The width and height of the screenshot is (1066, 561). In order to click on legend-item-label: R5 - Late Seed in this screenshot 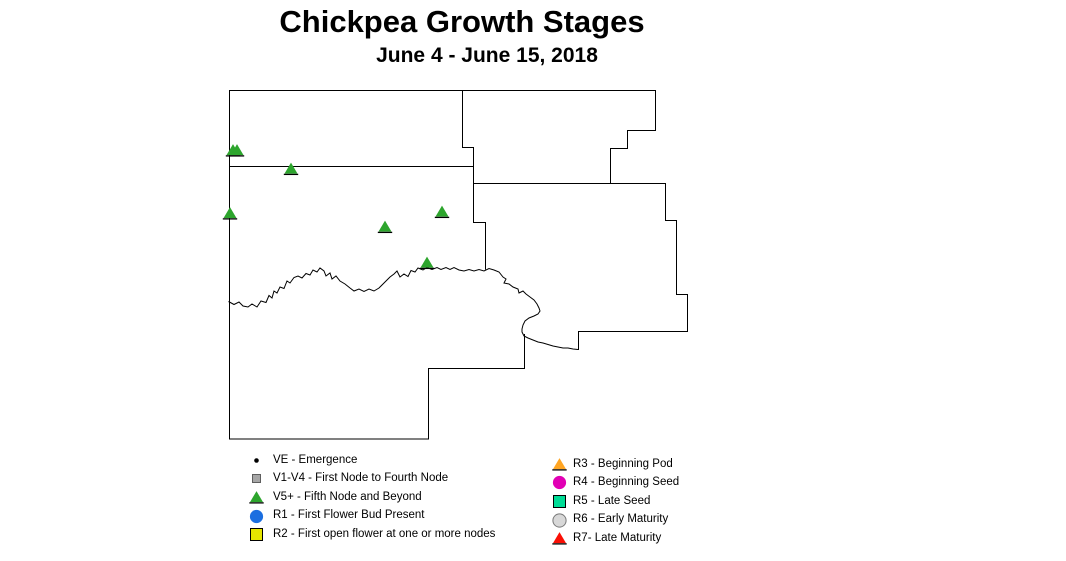, I will do `click(612, 500)`.